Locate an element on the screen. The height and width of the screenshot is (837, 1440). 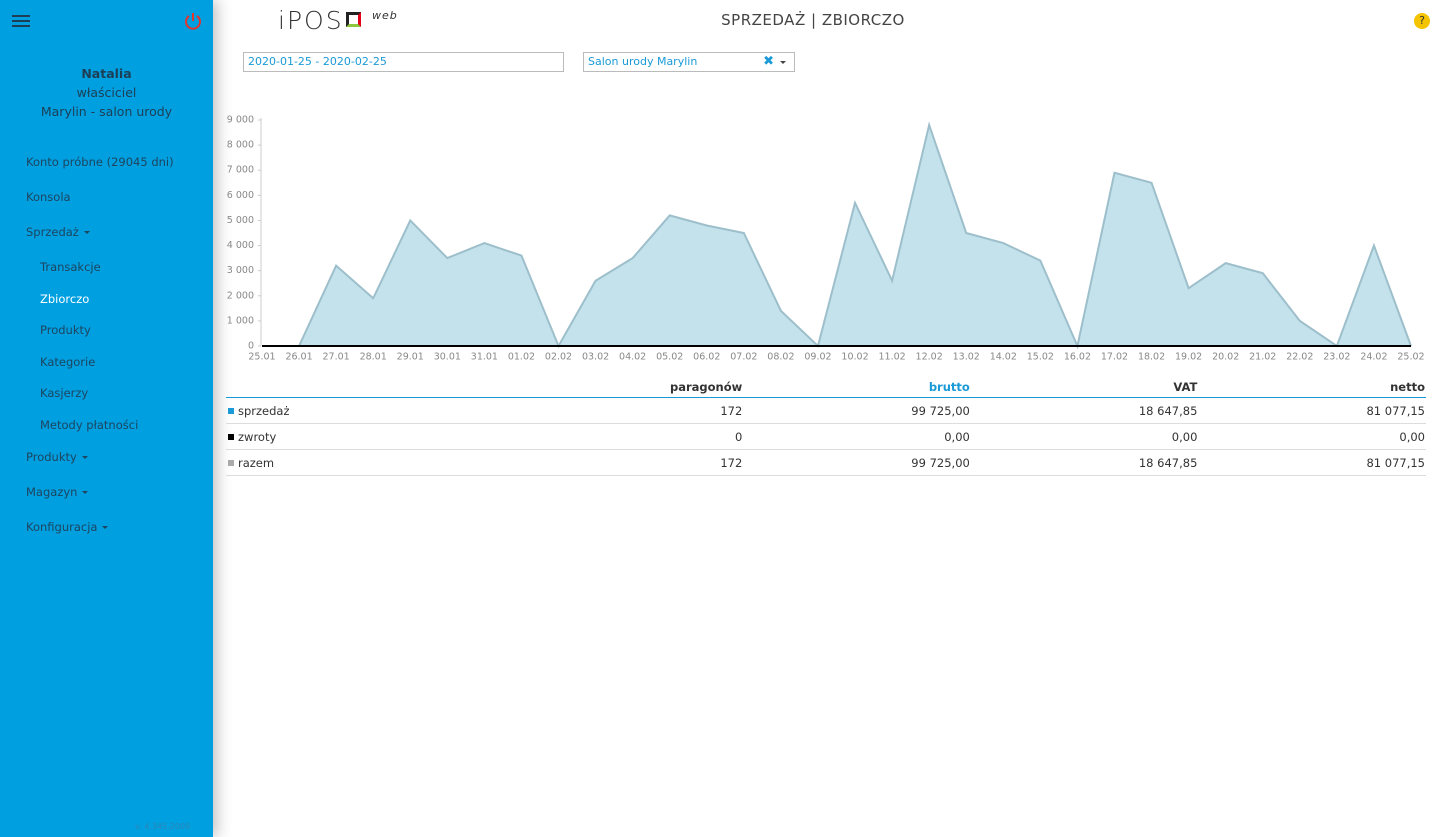
x-tick-label: 08.02 is located at coordinates (780, 357).